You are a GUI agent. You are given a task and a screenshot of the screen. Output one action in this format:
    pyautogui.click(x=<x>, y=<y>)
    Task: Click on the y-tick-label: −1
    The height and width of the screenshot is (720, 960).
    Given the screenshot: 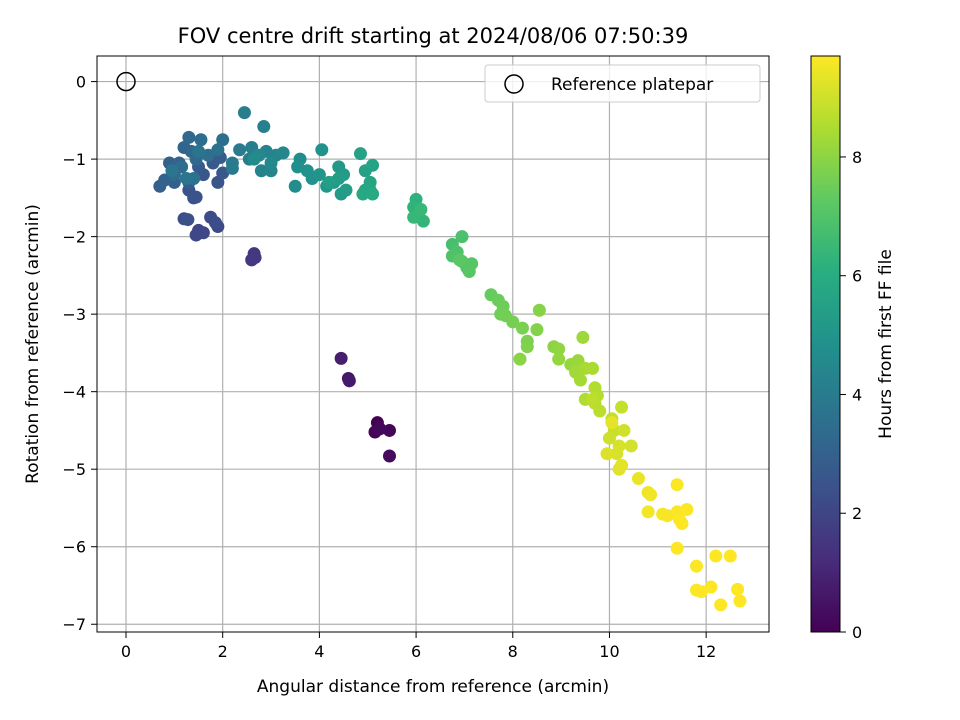 What is the action you would take?
    pyautogui.click(x=74, y=159)
    